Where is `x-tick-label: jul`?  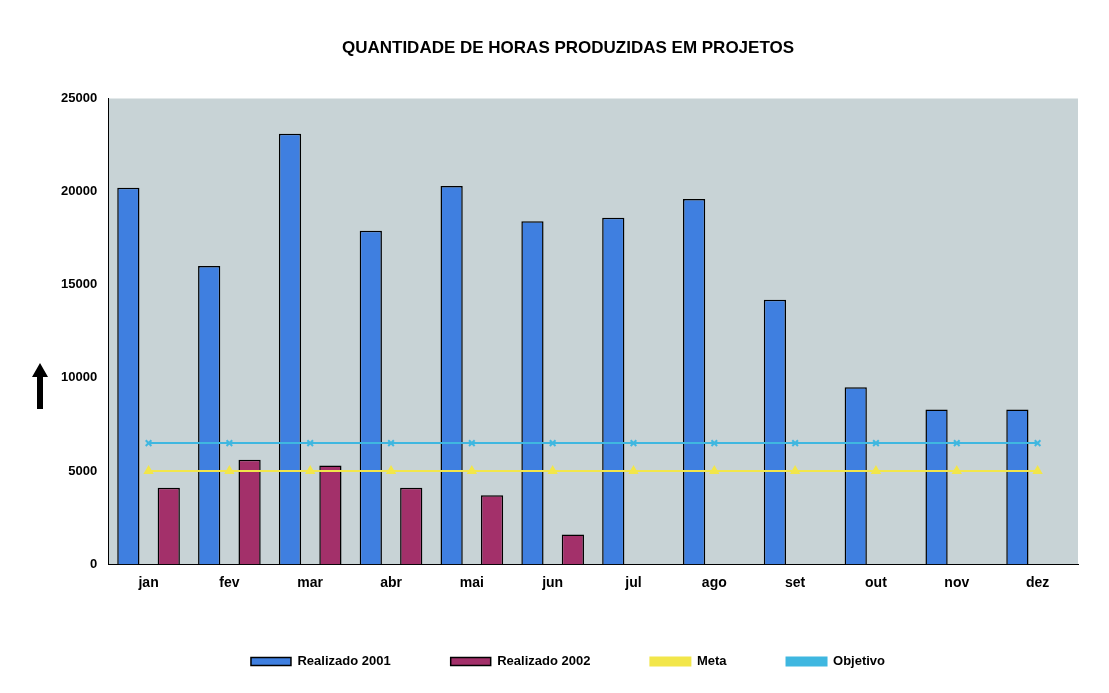
x-tick-label: jul is located at coordinates (633, 582).